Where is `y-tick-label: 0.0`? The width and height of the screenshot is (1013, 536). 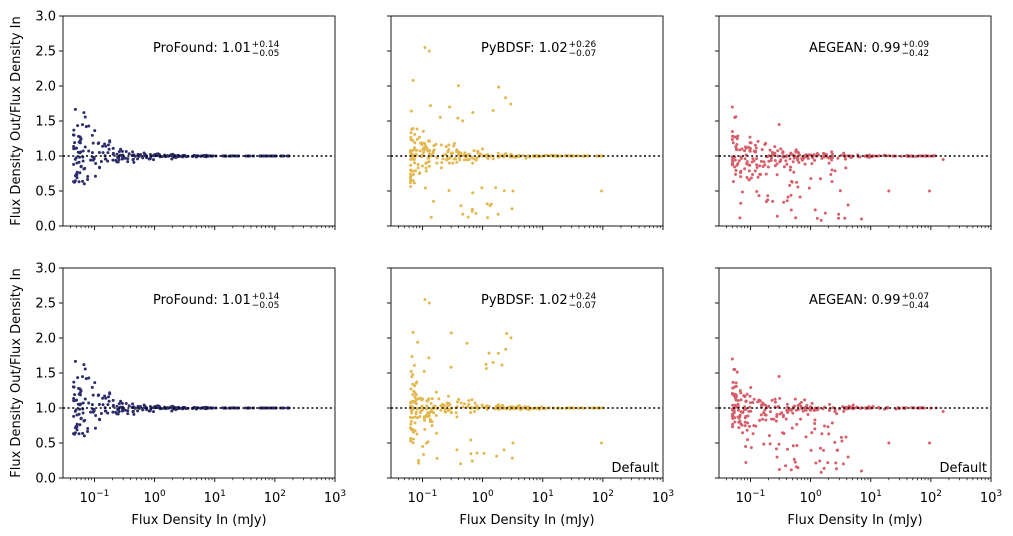
y-tick-label: 0.0 is located at coordinates (45, 226).